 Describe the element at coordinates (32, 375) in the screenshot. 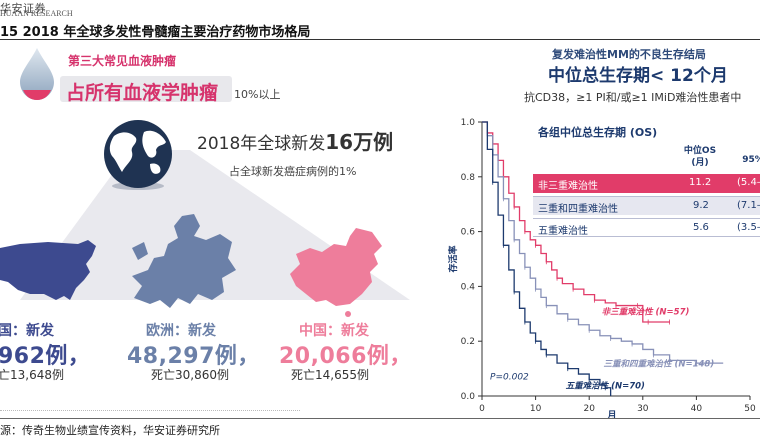

I see `usa-deaths: 亡13,648例` at that location.